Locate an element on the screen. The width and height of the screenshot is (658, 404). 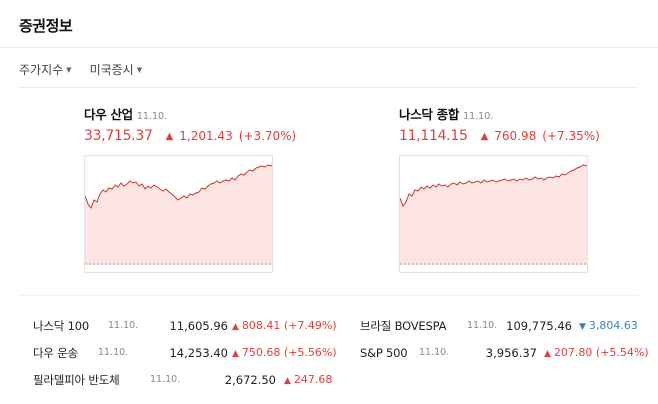
chart-dow-svg is located at coordinates (178, 214).